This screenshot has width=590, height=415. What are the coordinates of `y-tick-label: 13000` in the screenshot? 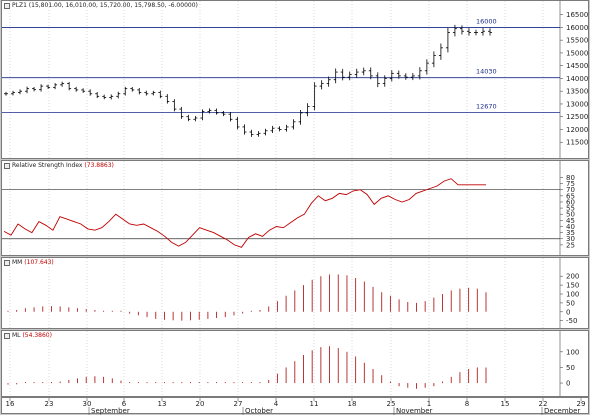 It's located at (577, 104).